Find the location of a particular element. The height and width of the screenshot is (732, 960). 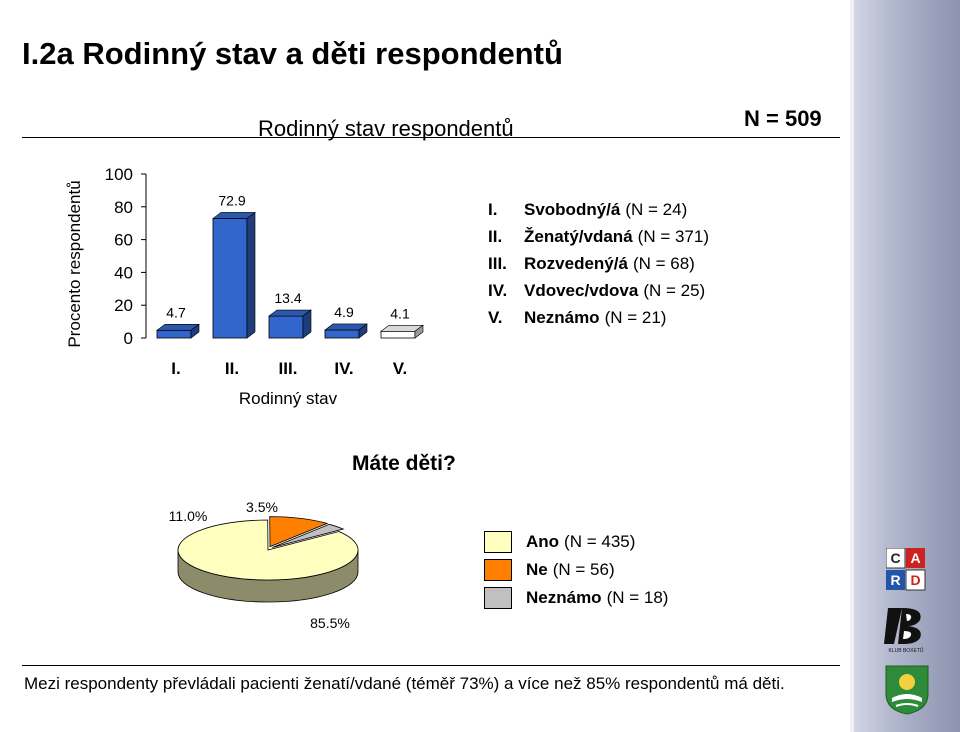

x-tick-label: I. is located at coordinates (175, 368).